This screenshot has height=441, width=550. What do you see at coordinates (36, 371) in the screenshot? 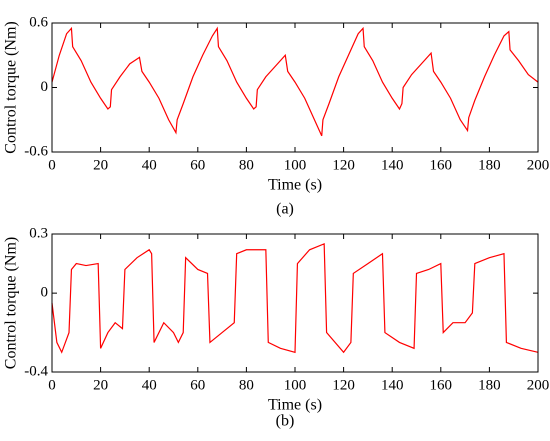
I see `y-tick-label: -0.4` at bounding box center [36, 371].